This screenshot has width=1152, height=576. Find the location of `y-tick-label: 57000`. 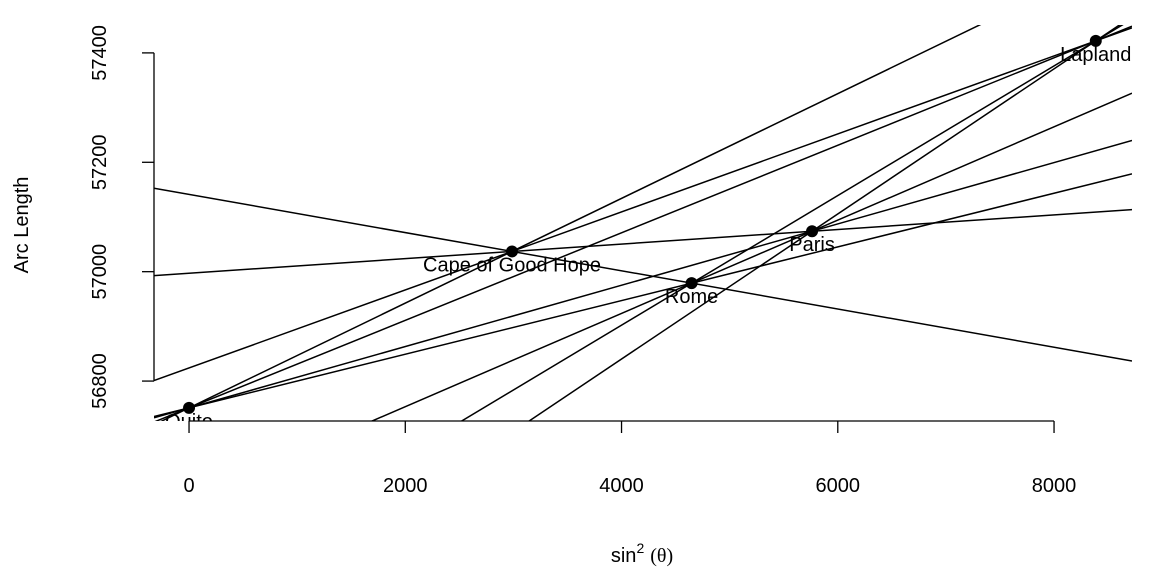

y-tick-label: 57000 is located at coordinates (100, 272).